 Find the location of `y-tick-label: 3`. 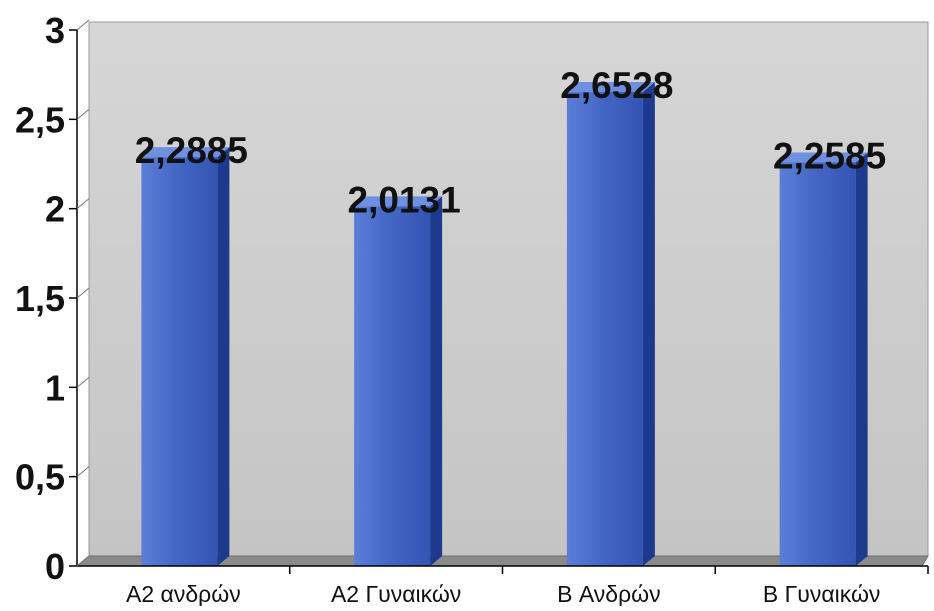

y-tick-label: 3 is located at coordinates (55, 30).